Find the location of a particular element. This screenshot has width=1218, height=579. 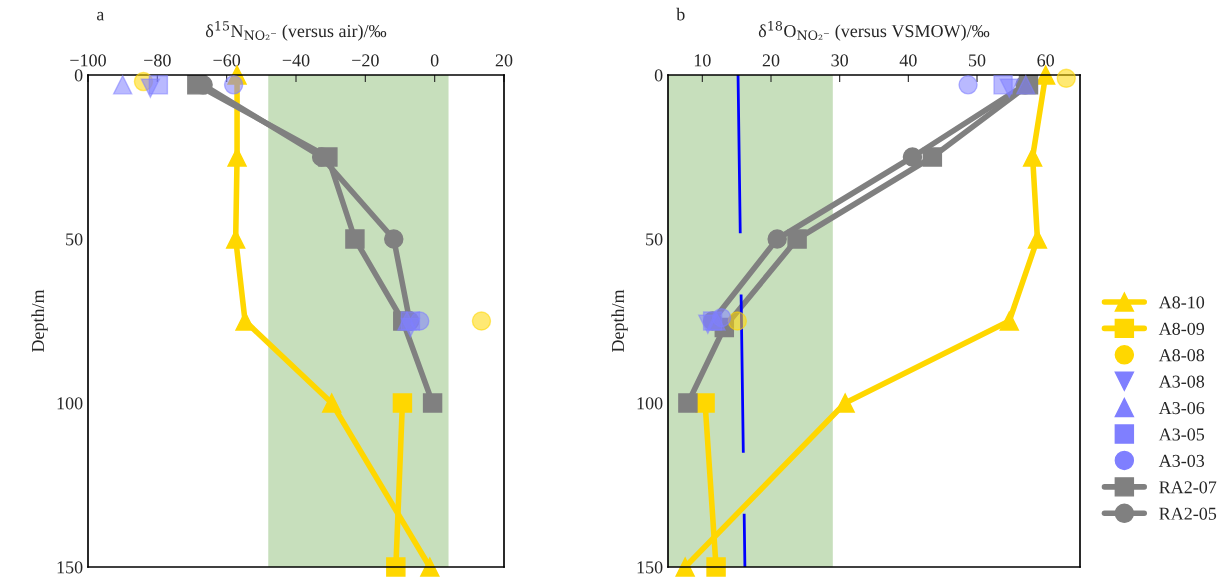

text: a is located at coordinates (100, 16).